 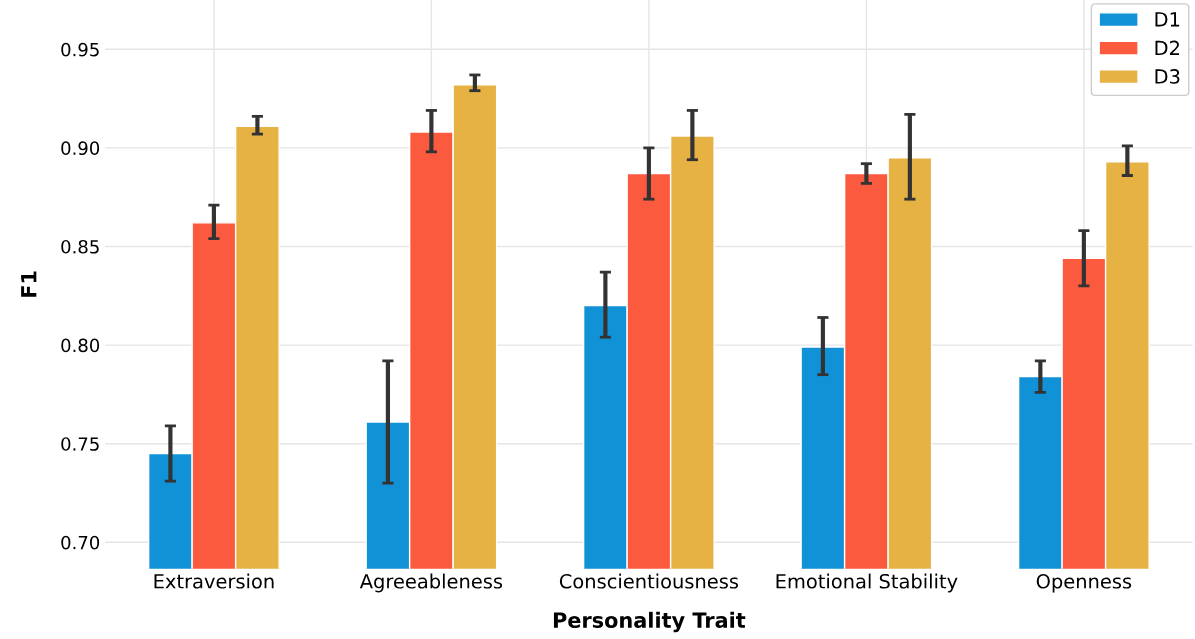 What do you see at coordinates (80, 148) in the screenshot?
I see `y-tick-label: 0.90` at bounding box center [80, 148].